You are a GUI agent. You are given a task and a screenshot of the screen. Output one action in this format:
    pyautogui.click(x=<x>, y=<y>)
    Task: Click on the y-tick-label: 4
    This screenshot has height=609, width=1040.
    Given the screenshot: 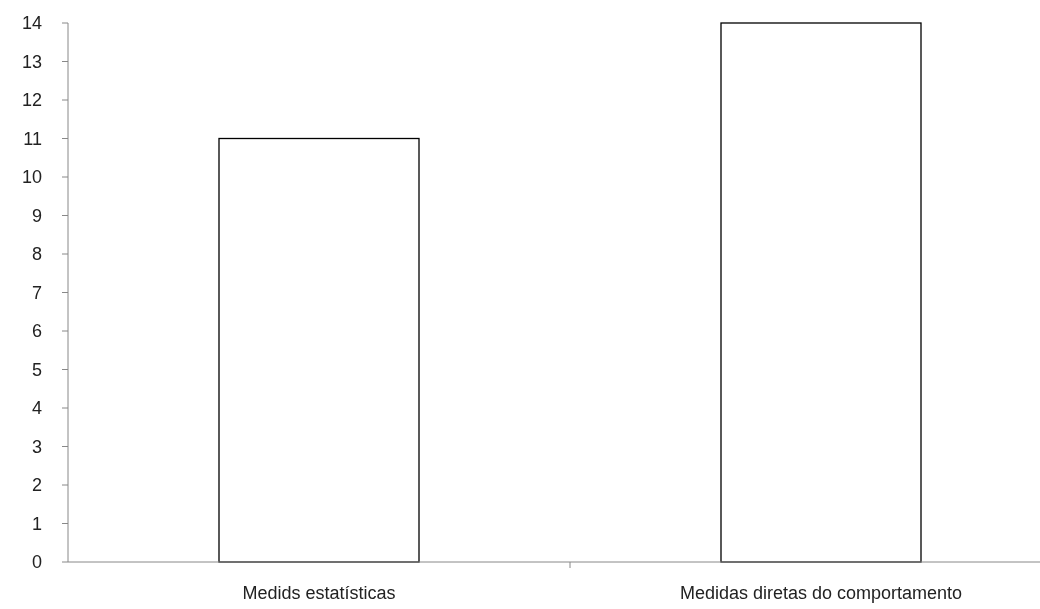 What is the action you would take?
    pyautogui.click(x=36, y=408)
    